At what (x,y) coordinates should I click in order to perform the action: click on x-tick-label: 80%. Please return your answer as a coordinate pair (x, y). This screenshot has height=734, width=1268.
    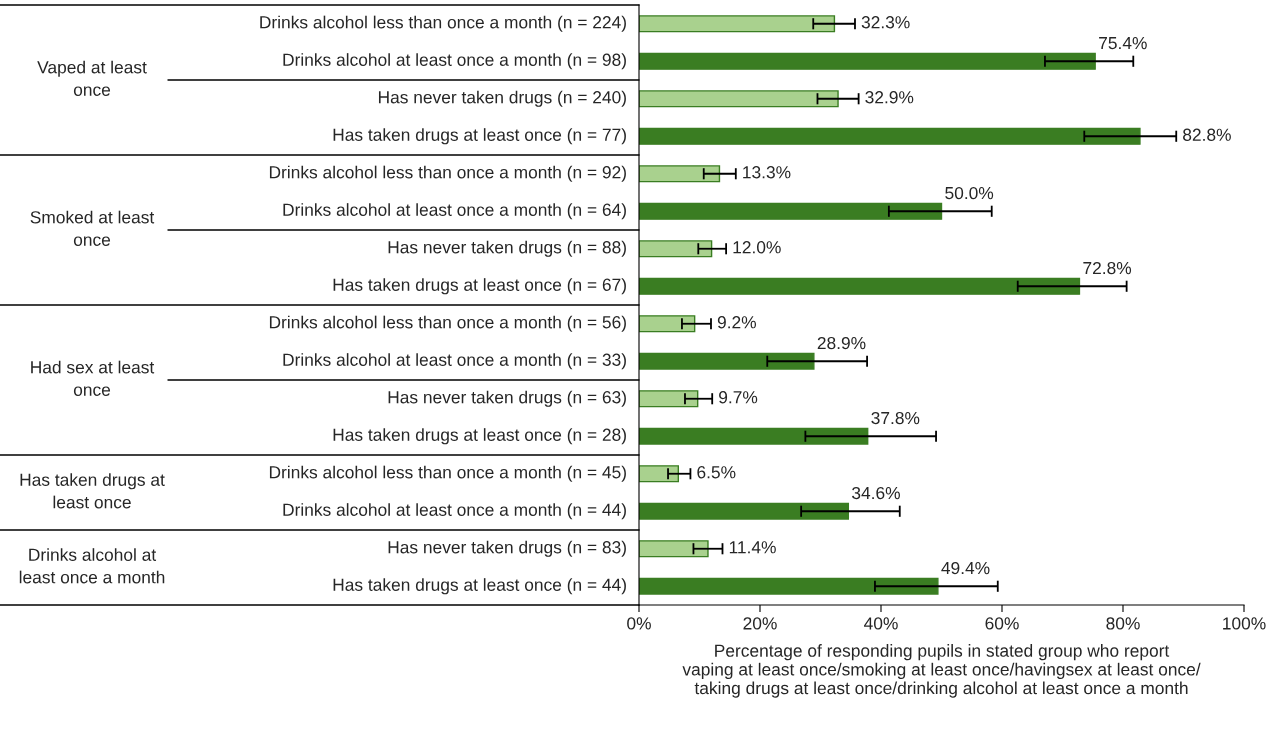
    Looking at the image, I should click on (1123, 623).